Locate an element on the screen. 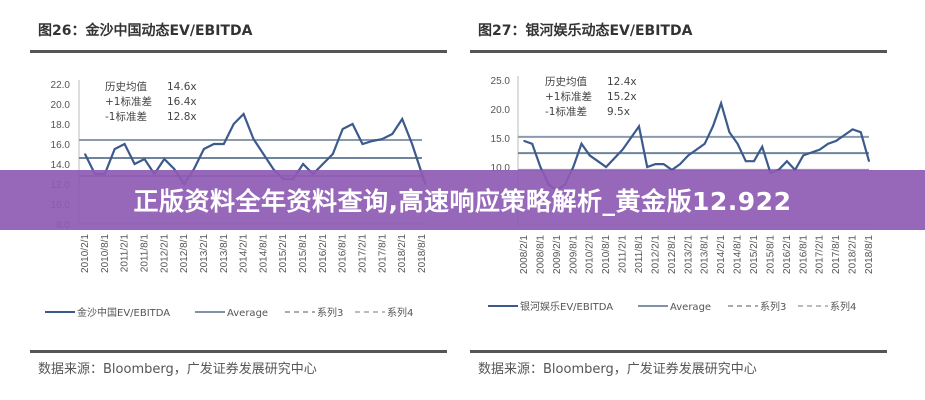 Image resolution: width=925 pixels, height=400 pixels. annotation-value: 15.2x is located at coordinates (622, 97).